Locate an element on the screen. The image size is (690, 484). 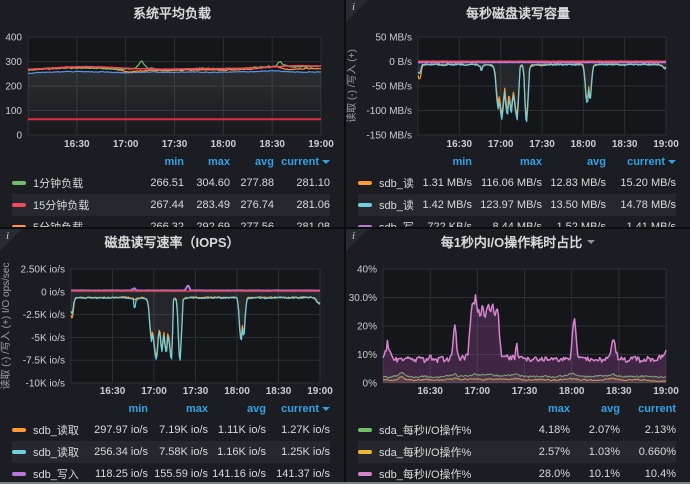
legend-value: 266.51 is located at coordinates (167, 183).